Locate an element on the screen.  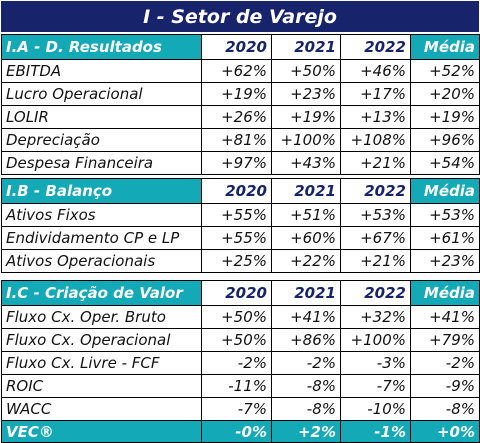
average-cell: +19% is located at coordinates (445, 117).